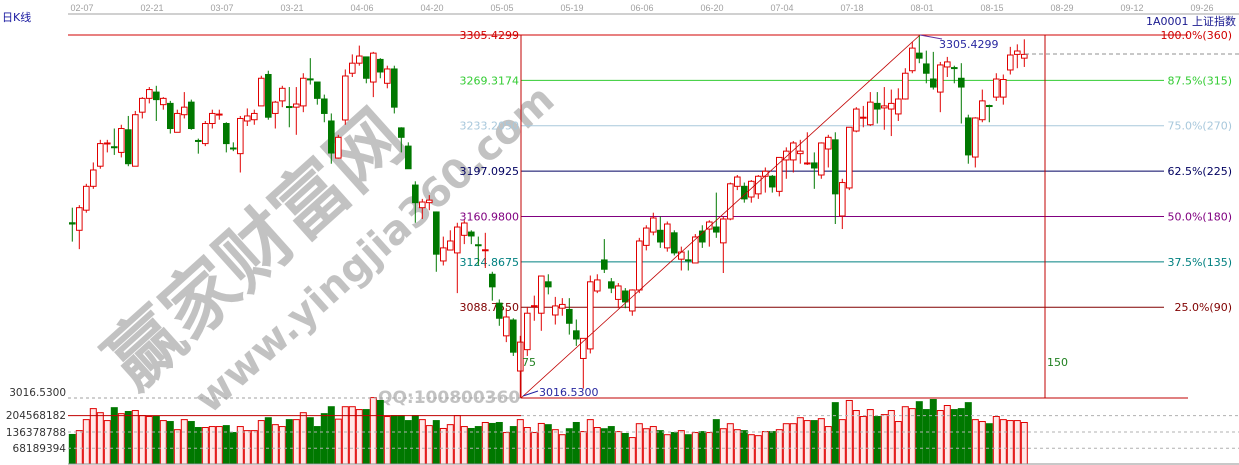 The height and width of the screenshot is (465, 1239). What do you see at coordinates (641, 8) in the screenshot?
I see `date-tick-label: 06-06` at bounding box center [641, 8].